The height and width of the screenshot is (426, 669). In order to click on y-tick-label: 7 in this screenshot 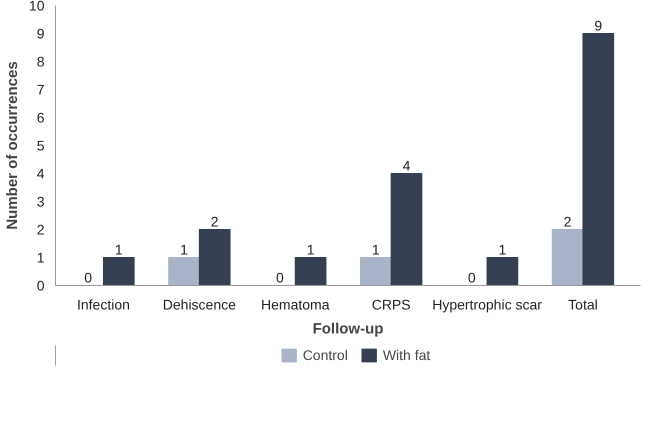, I will do `click(40, 90)`.